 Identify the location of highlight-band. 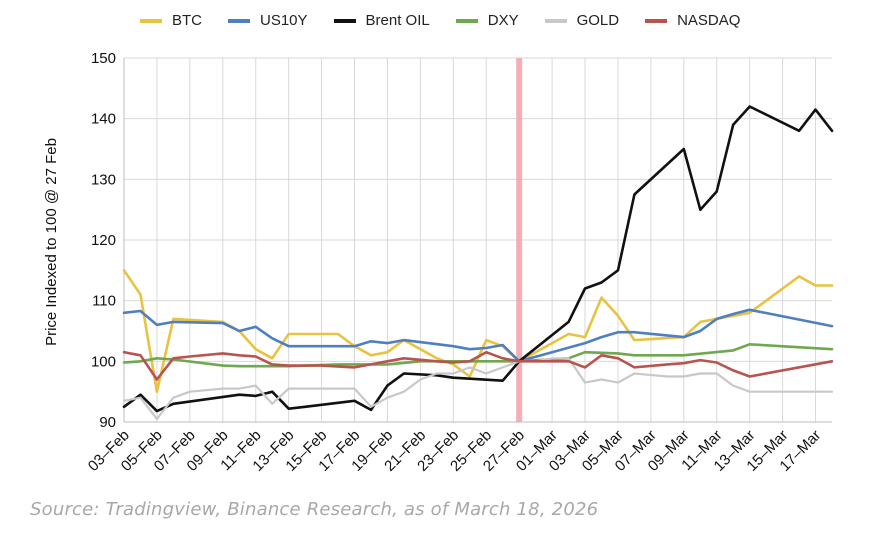
(519, 240).